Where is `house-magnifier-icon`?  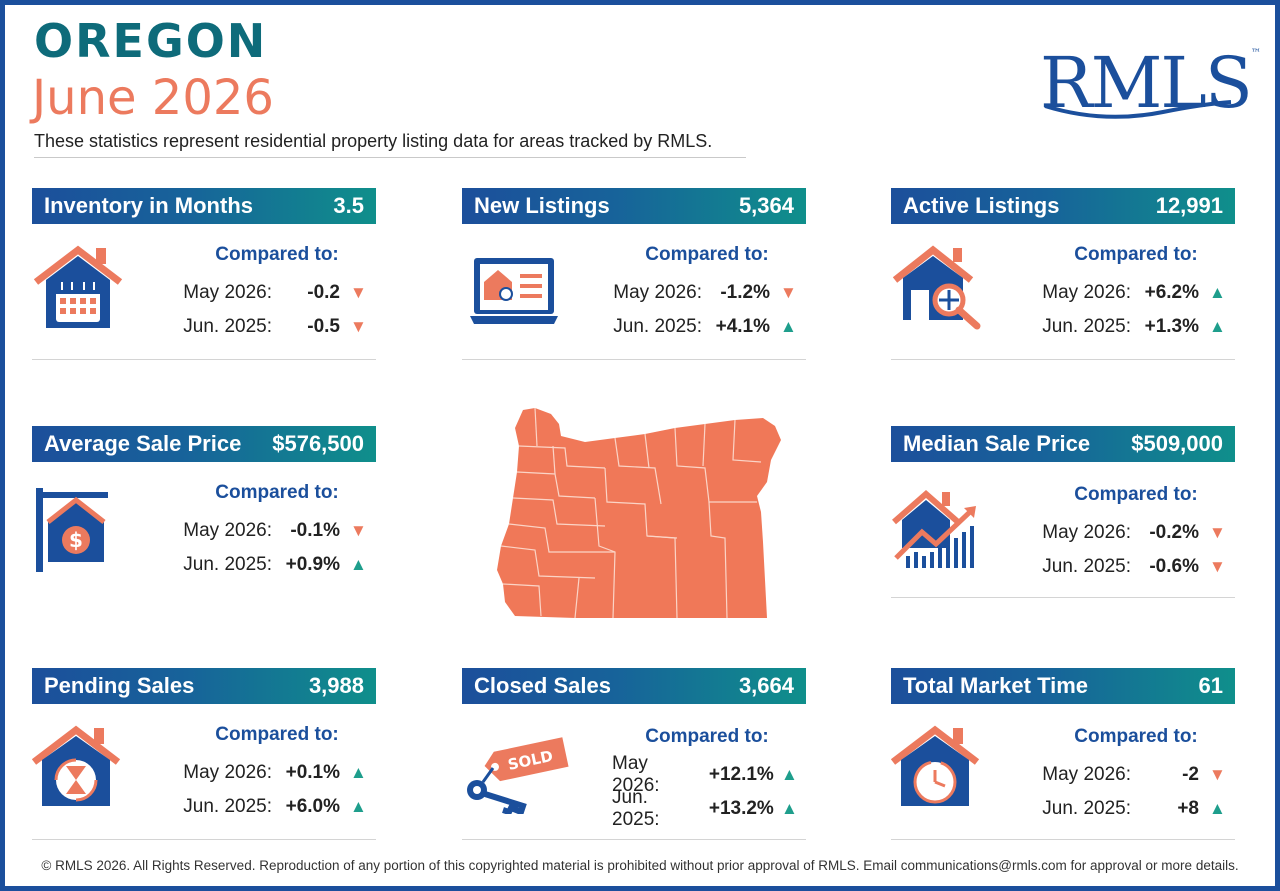
house-magnifier-icon is located at coordinates (936, 287).